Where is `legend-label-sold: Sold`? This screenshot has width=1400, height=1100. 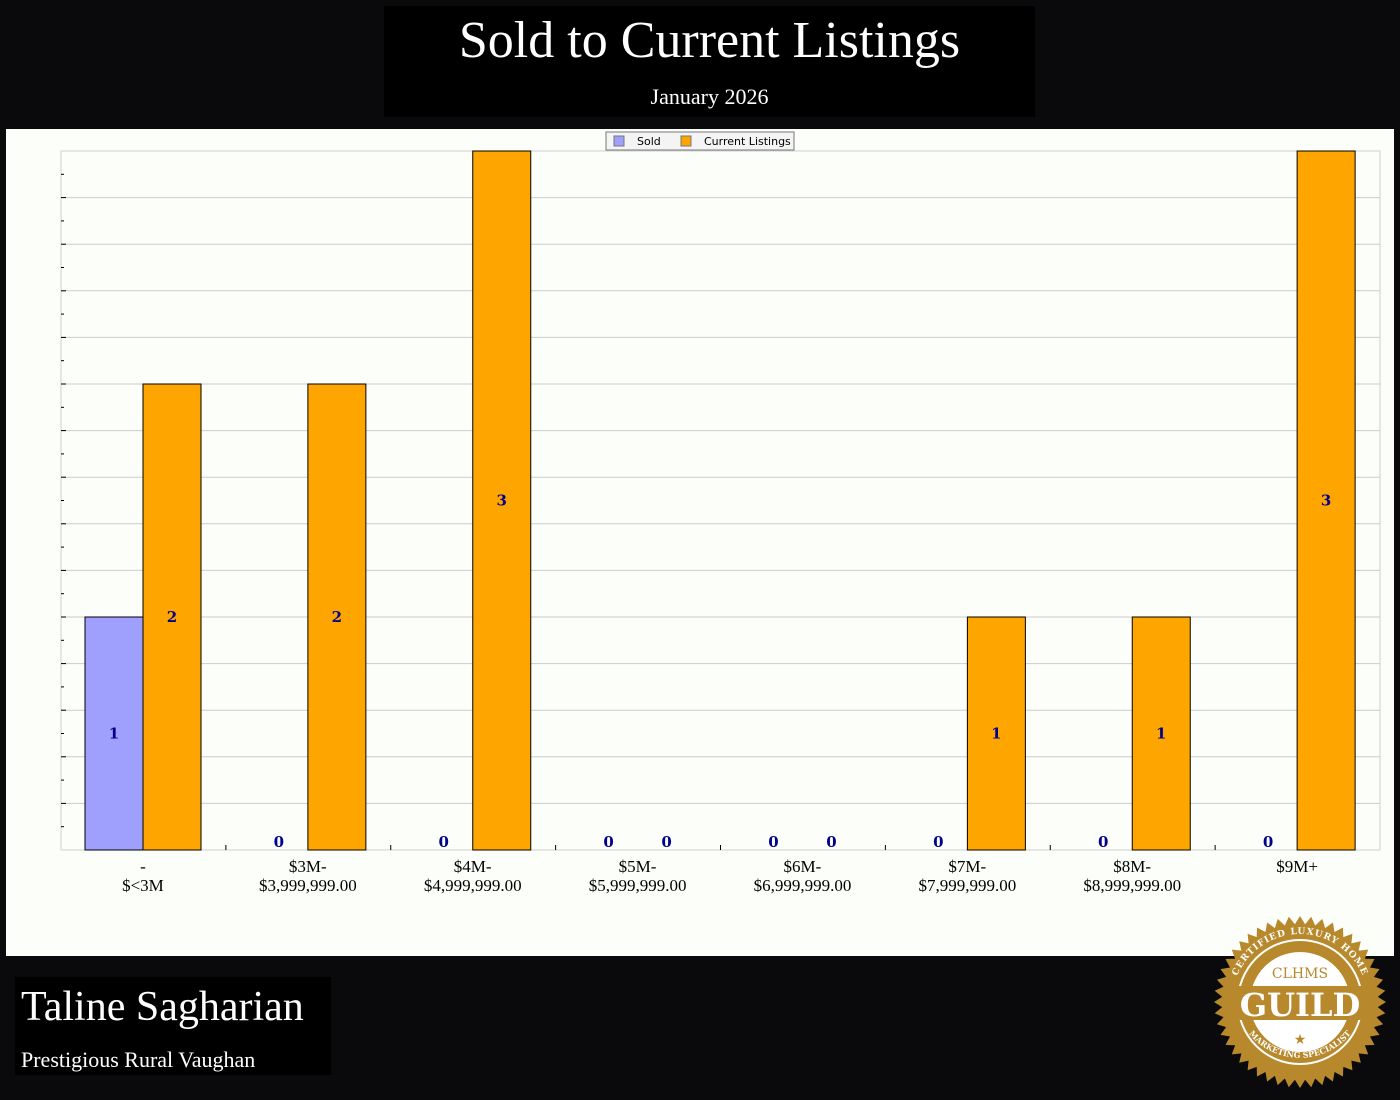
legend-label-sold: Sold is located at coordinates (649, 141).